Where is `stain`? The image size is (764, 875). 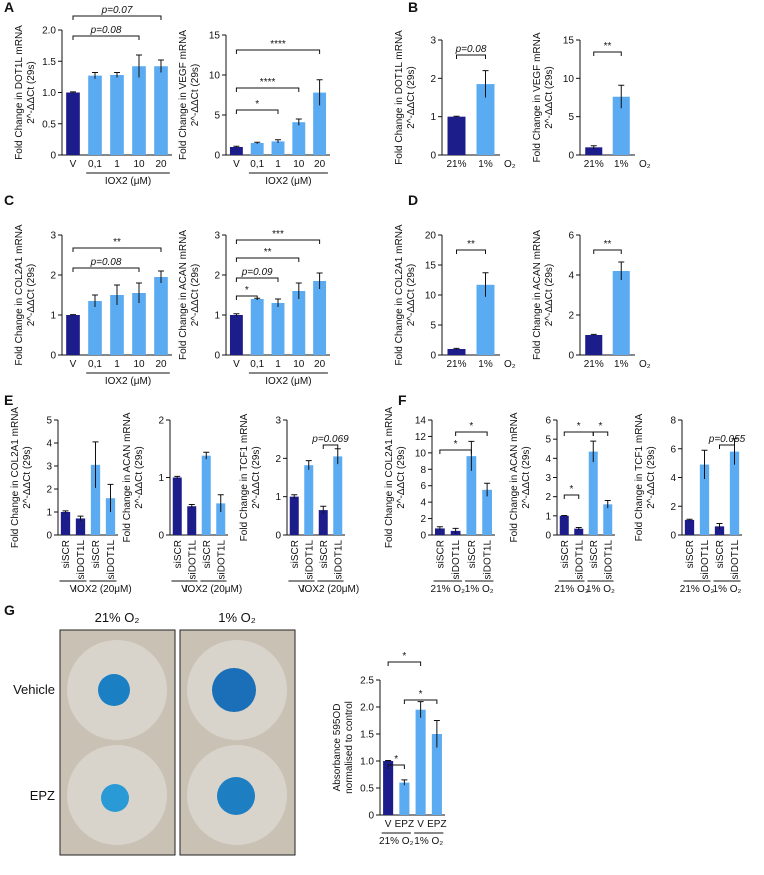
stain is located at coordinates (115, 798).